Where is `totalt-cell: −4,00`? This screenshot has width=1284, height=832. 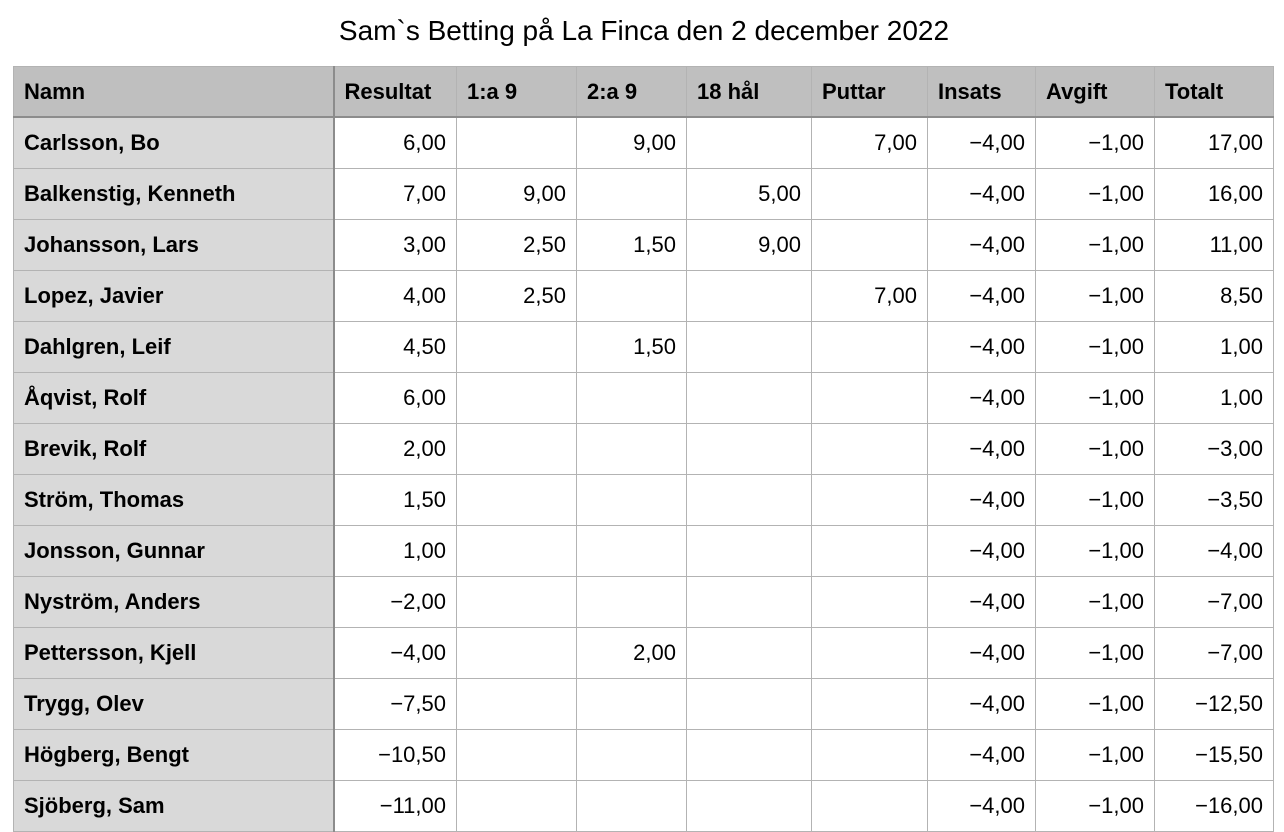 totalt-cell: −4,00 is located at coordinates (1214, 551).